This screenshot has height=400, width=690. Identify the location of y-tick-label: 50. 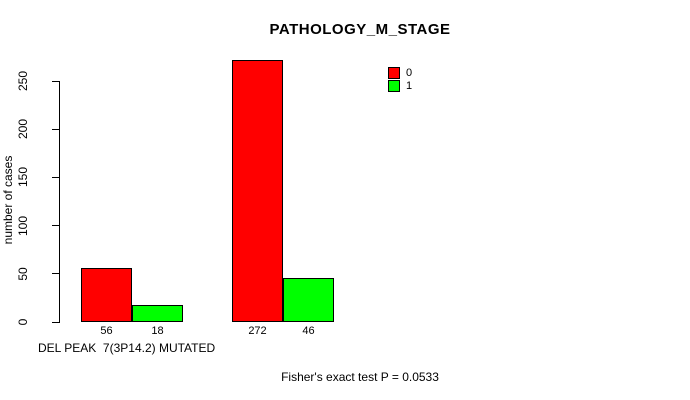
(23, 274).